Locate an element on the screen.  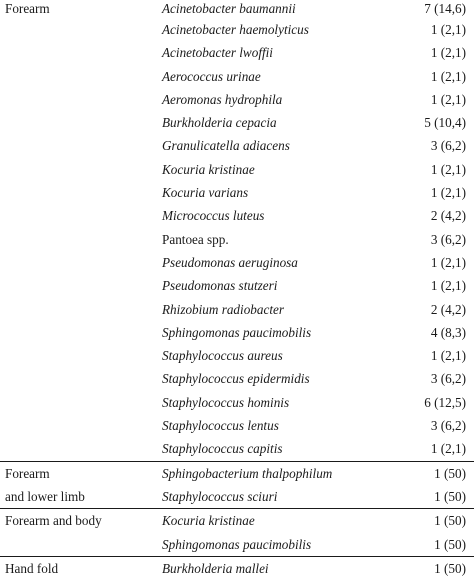
organism-name: Acinetobacter baumannii is located at coordinates (229, 8).